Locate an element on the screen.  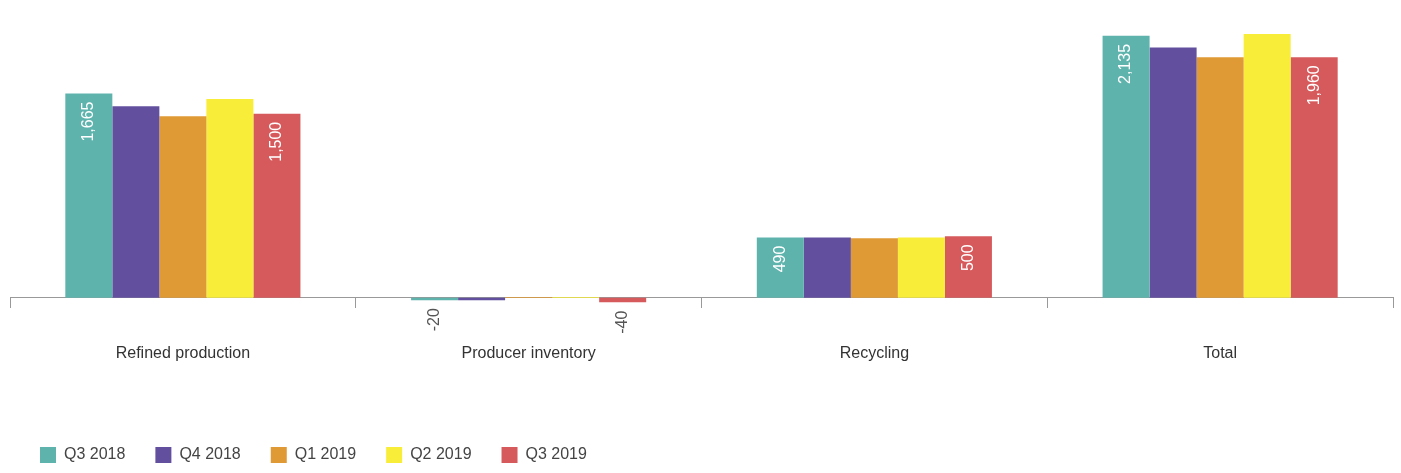
x-tick-label: Refined production is located at coordinates (183, 352).